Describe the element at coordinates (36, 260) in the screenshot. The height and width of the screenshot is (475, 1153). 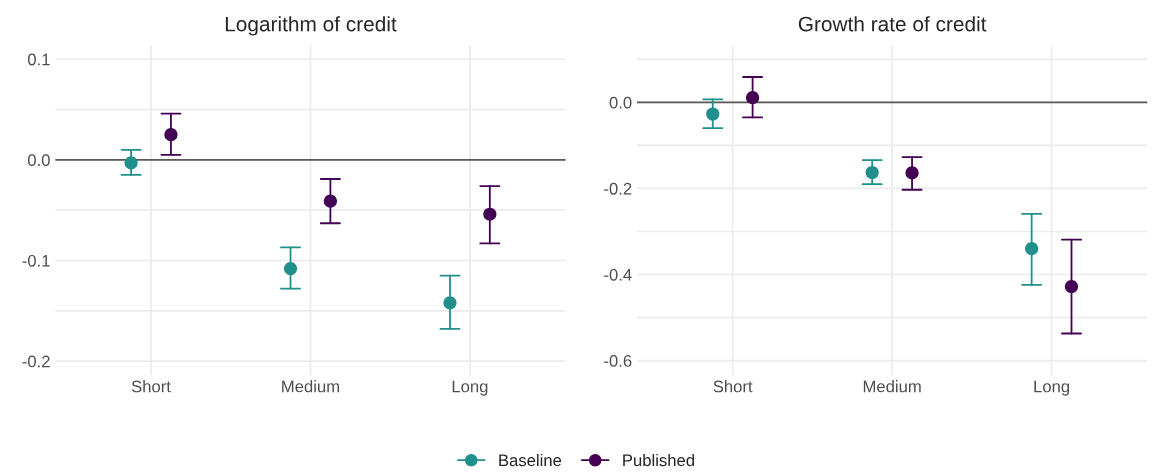
I see `y-tick-label: -0.1` at that location.